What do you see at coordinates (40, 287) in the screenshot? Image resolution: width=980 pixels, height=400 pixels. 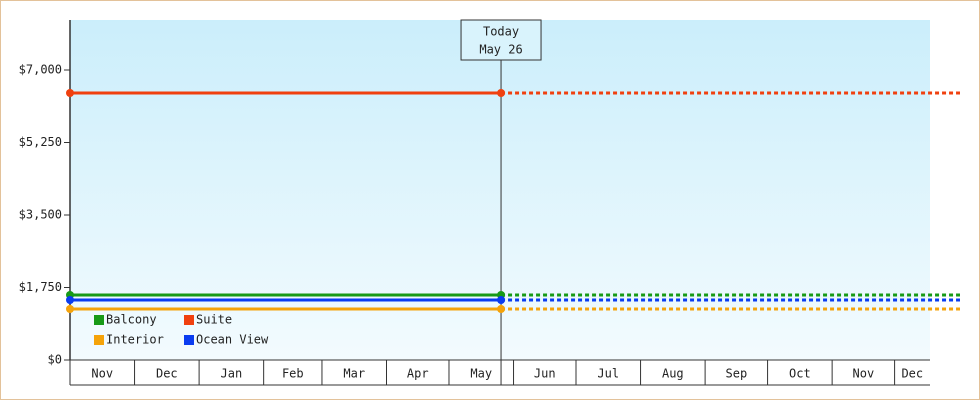 I see `y-tick-label: $1,750` at bounding box center [40, 287].